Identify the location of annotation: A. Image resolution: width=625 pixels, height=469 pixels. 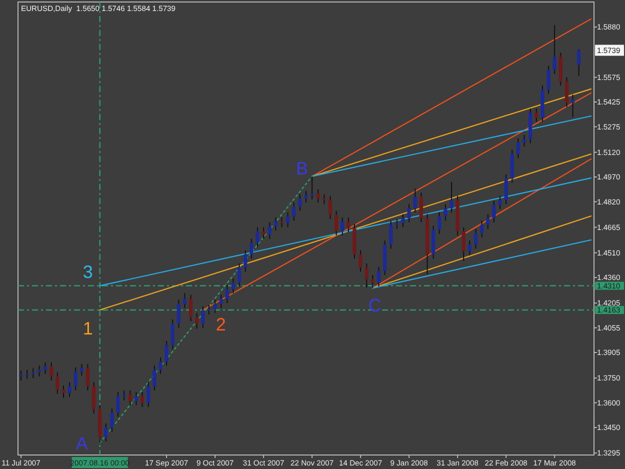
(82, 443).